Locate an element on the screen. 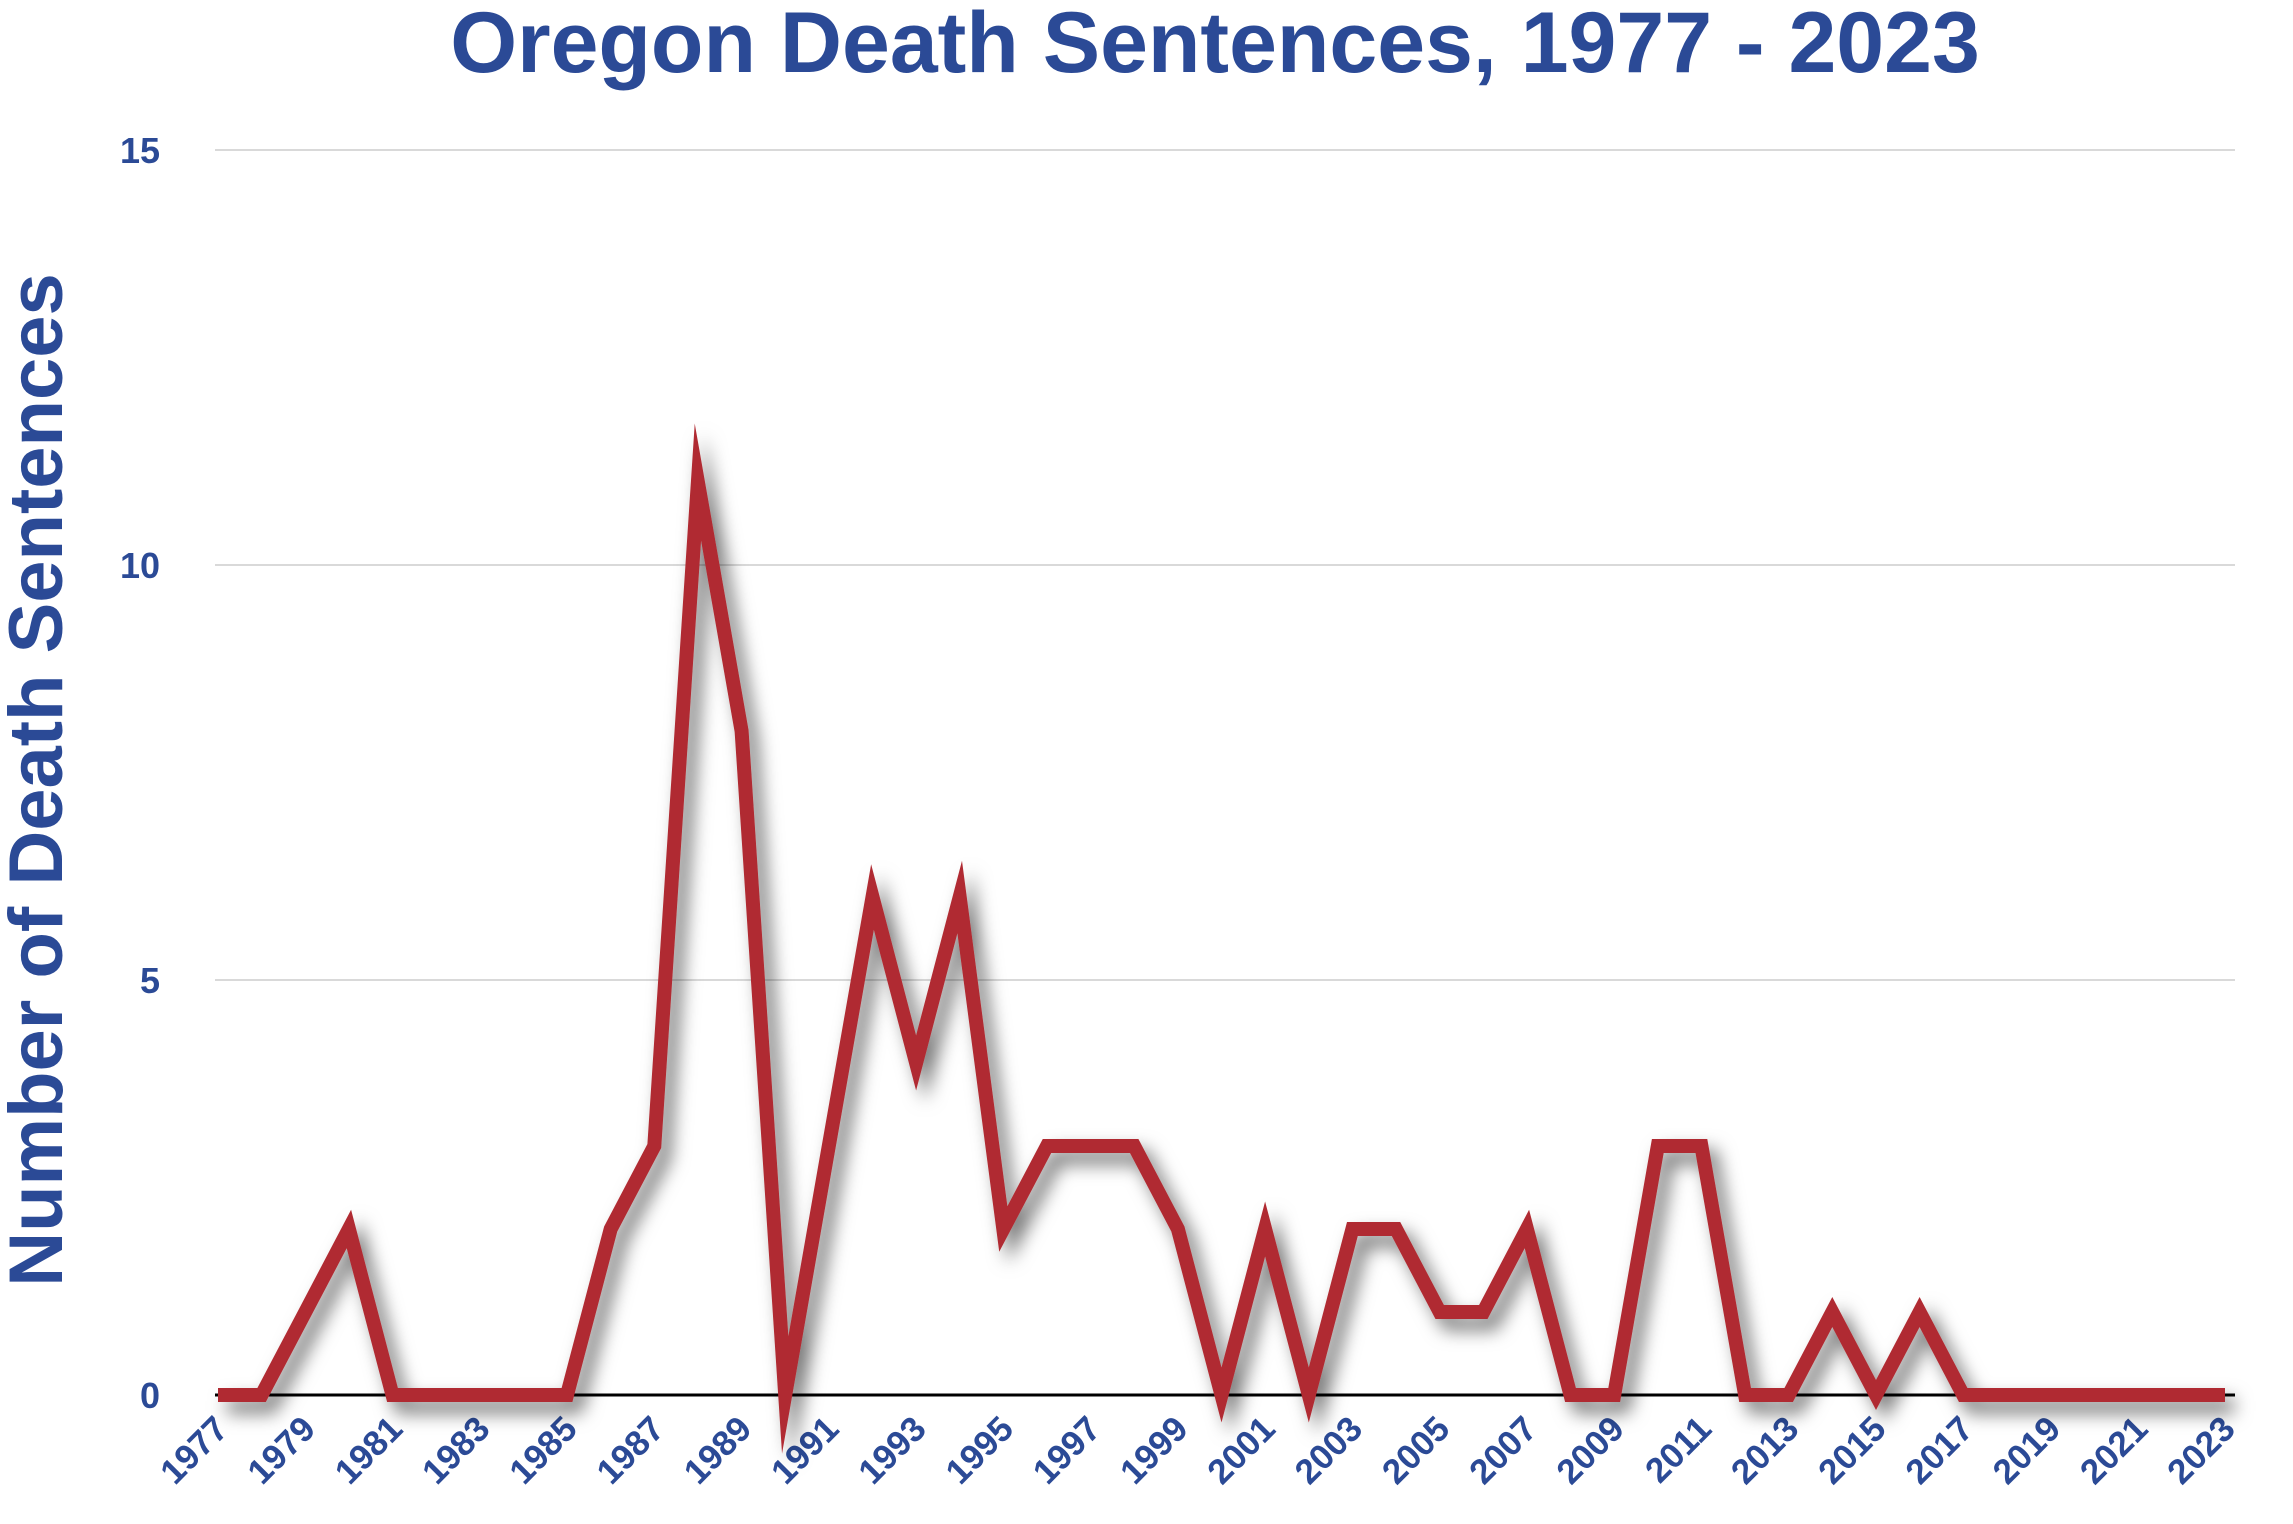  x-tick-label: 1977 is located at coordinates (194, 1450).